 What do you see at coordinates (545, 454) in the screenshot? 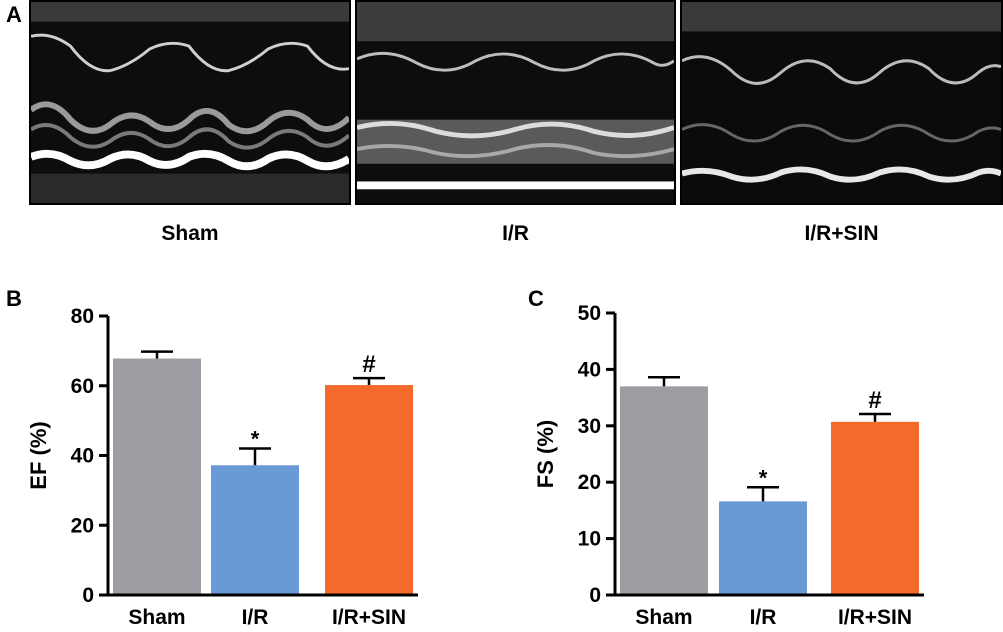
I see `fs-y-axis-label: FS (%)` at bounding box center [545, 454].